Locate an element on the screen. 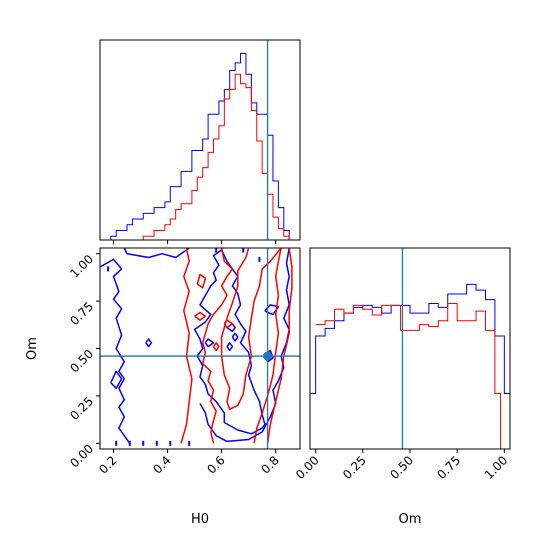 Image resolution: width=550 pixels, height=554 pixels. x-tick-label: 0.50 is located at coordinates (401, 467).